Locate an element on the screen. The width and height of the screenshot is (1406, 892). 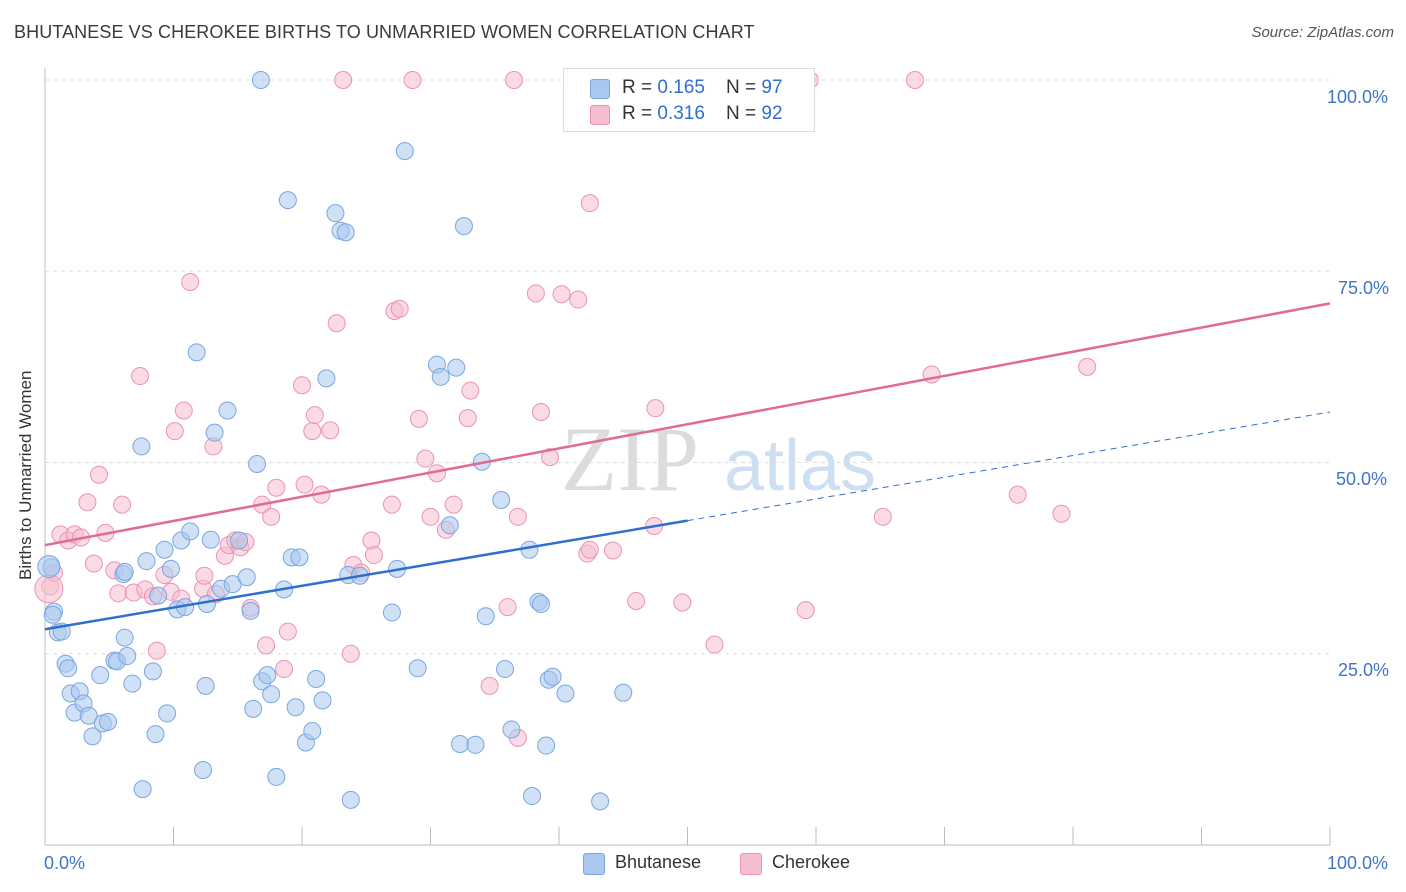
series-label-bhutanese: Bhutanese is located at coordinates (658, 862).